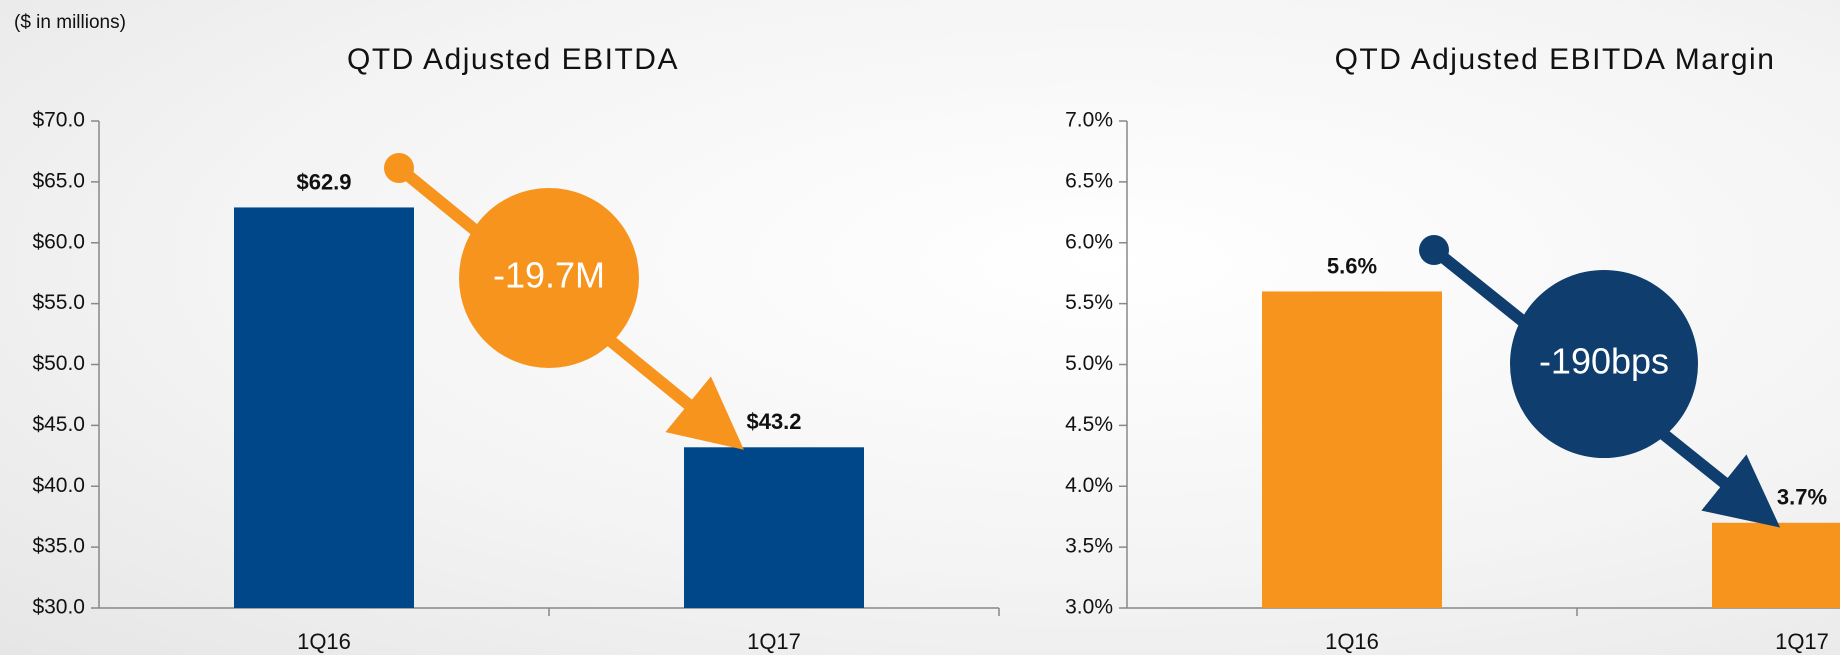 This screenshot has width=1840, height=655. What do you see at coordinates (1089, 302) in the screenshot?
I see `y-tick-label: 5.5%` at bounding box center [1089, 302].